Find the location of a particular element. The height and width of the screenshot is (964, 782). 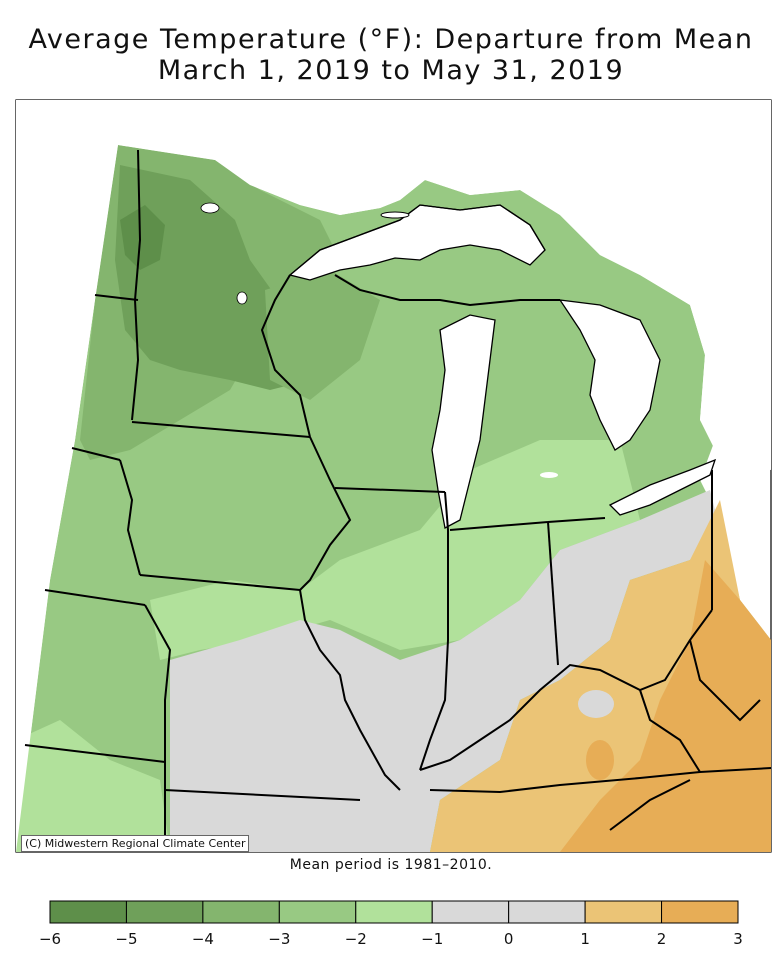

region-mild-green is located at coordinates (395, 550).